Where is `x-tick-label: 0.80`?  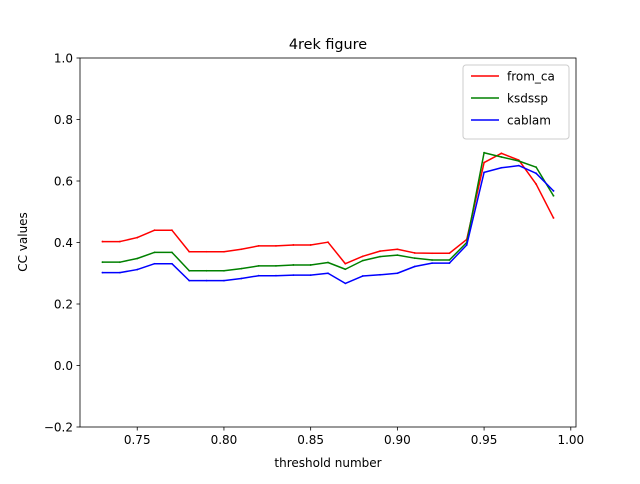 x-tick-label: 0.80 is located at coordinates (224, 440).